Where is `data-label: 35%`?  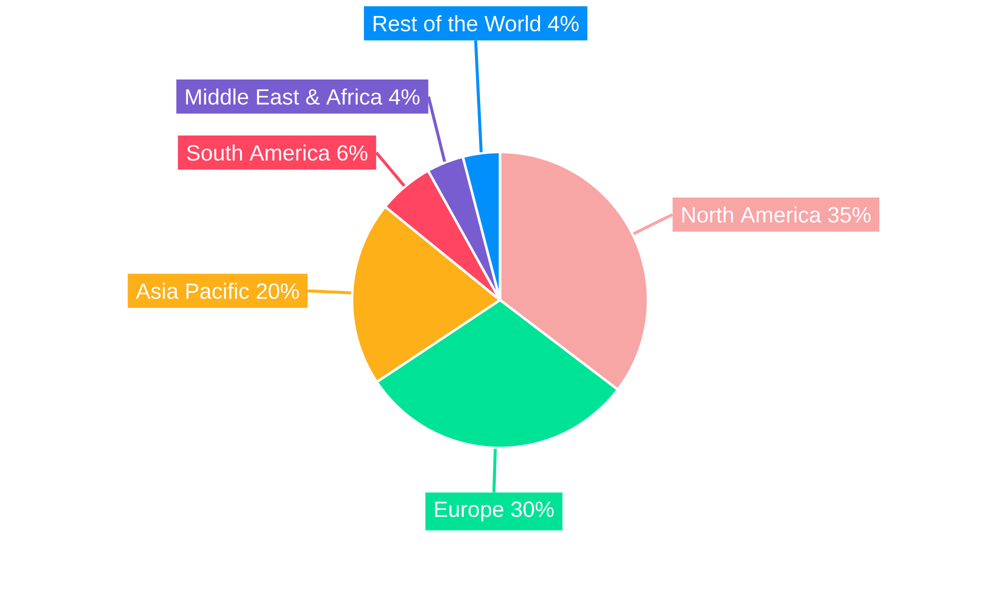
data-label: 35% is located at coordinates (849, 215).